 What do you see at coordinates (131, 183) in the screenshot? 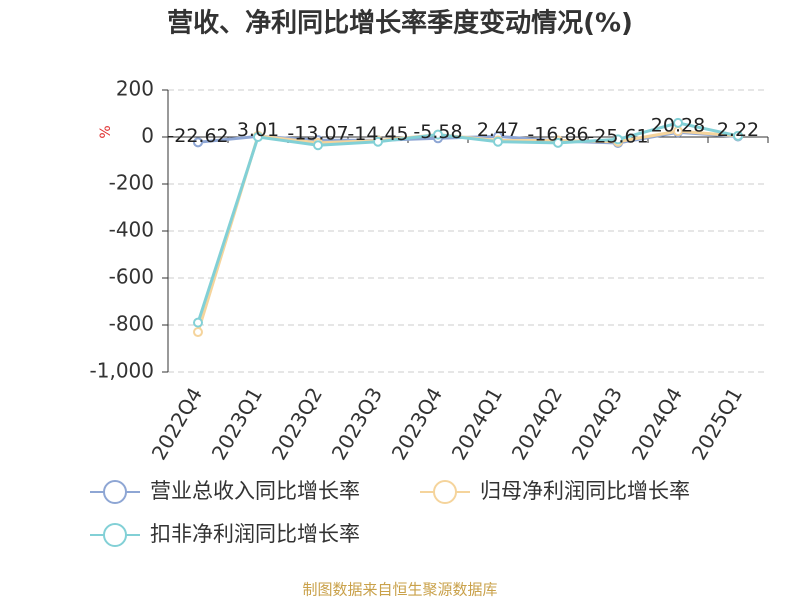
I see `y-tick-label: -200` at bounding box center [131, 183].